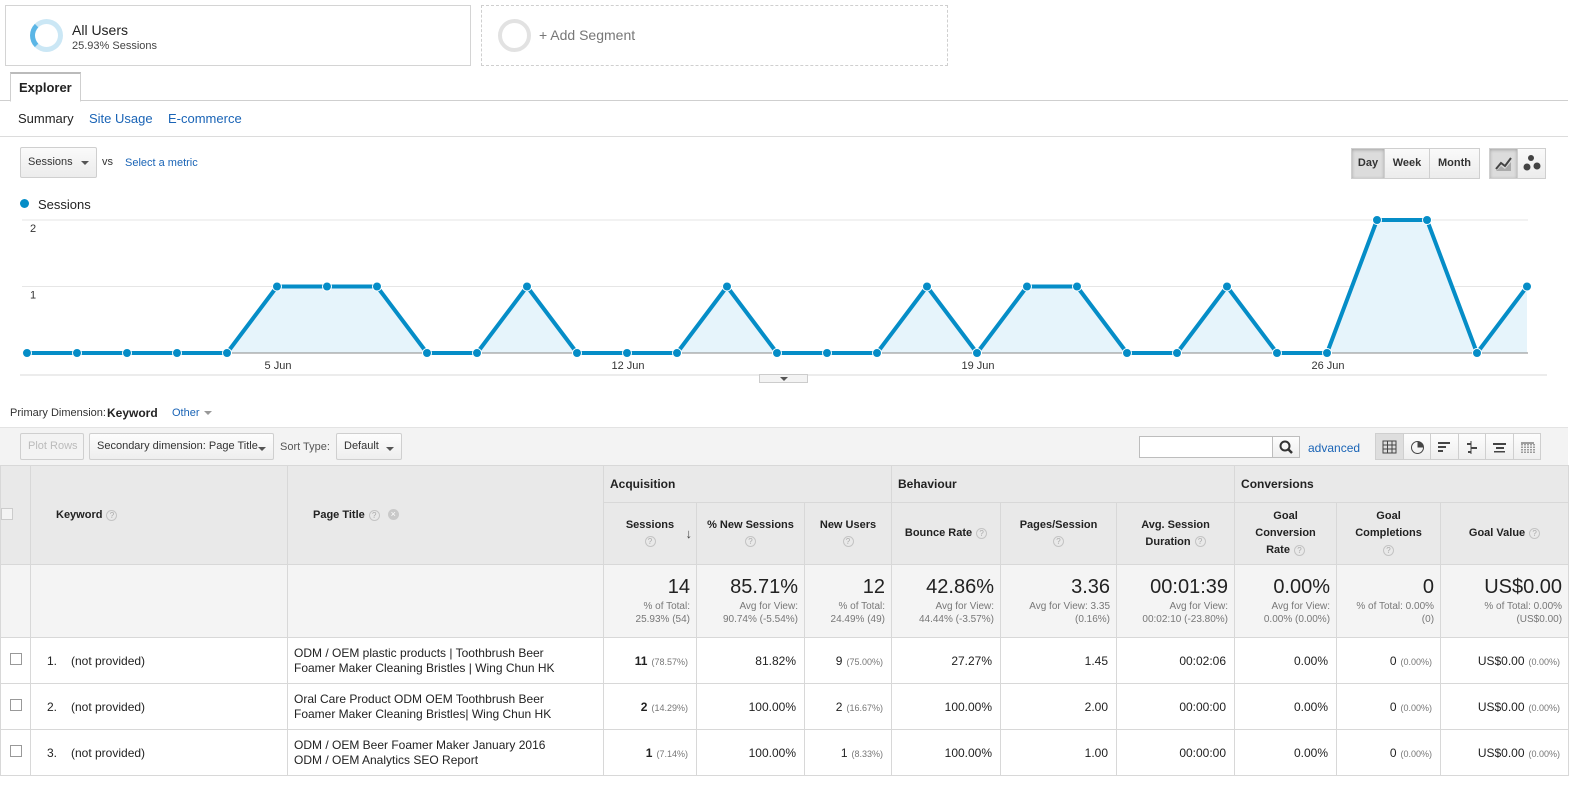 This screenshot has height=785, width=1587. What do you see at coordinates (177, 446) in the screenshot?
I see `secondary-dimension-value: Secondary dimension: Page Title` at bounding box center [177, 446].